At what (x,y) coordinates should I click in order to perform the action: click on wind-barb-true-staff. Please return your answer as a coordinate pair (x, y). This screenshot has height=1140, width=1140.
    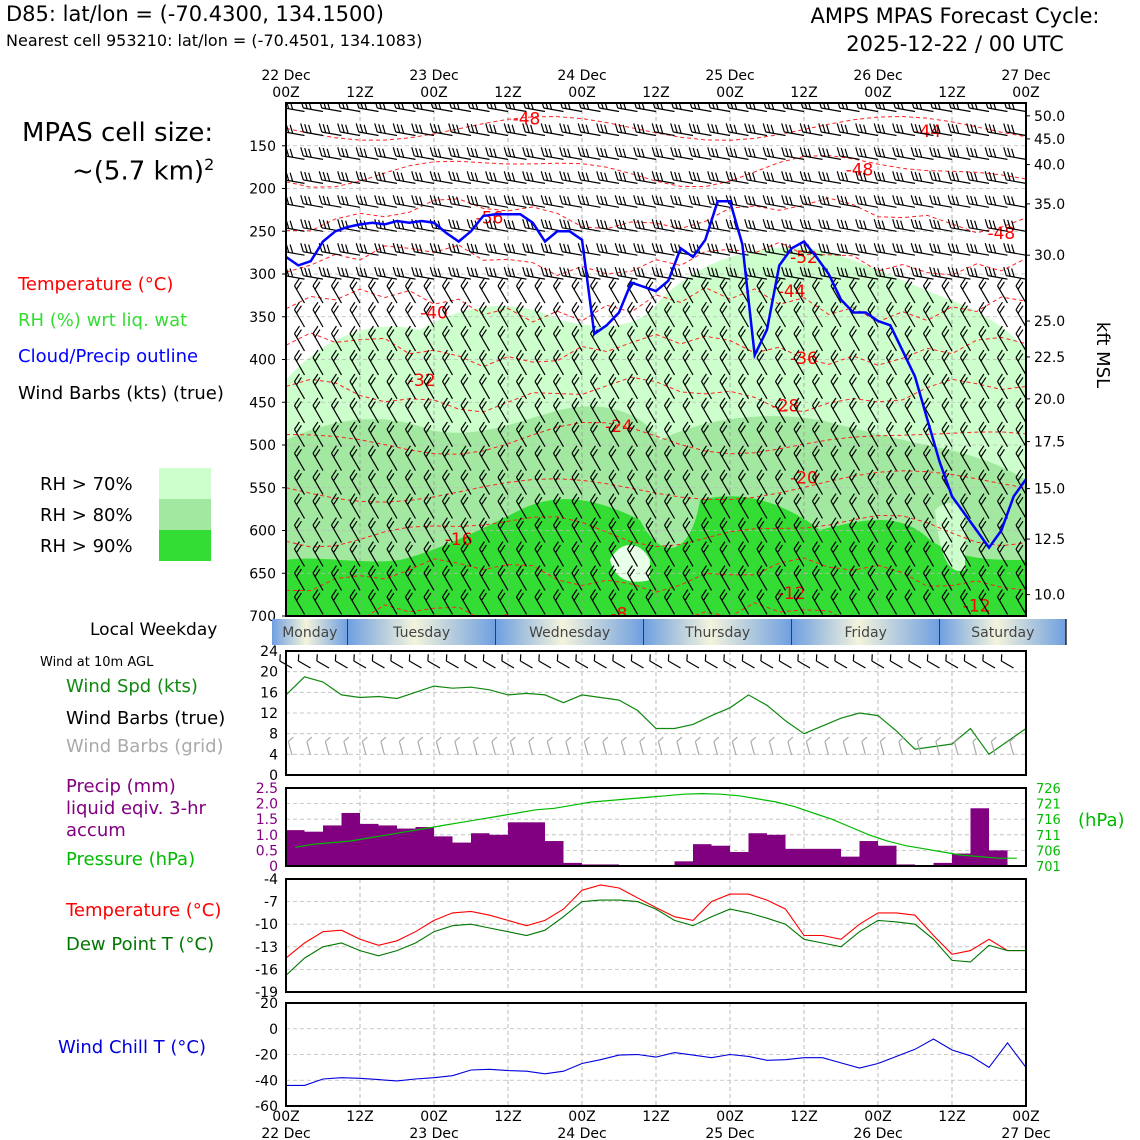
    Looking at the image, I should click on (471, 664).